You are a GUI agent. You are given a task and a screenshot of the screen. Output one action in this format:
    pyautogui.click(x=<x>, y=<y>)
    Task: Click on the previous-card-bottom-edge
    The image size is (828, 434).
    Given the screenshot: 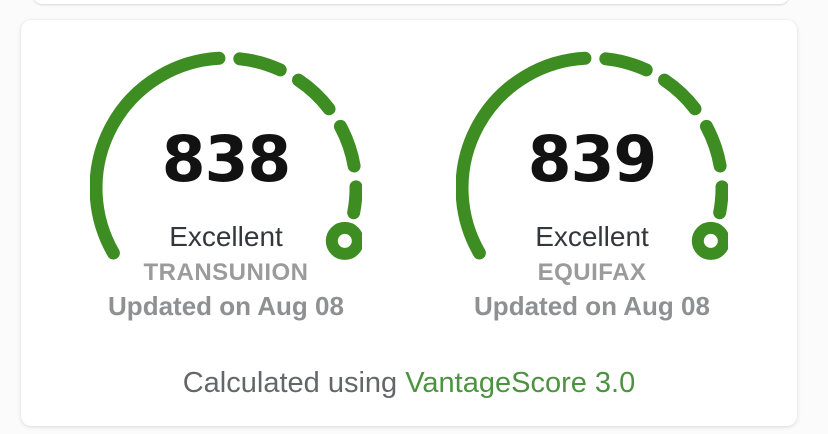 What is the action you would take?
    pyautogui.click(x=411, y=2)
    